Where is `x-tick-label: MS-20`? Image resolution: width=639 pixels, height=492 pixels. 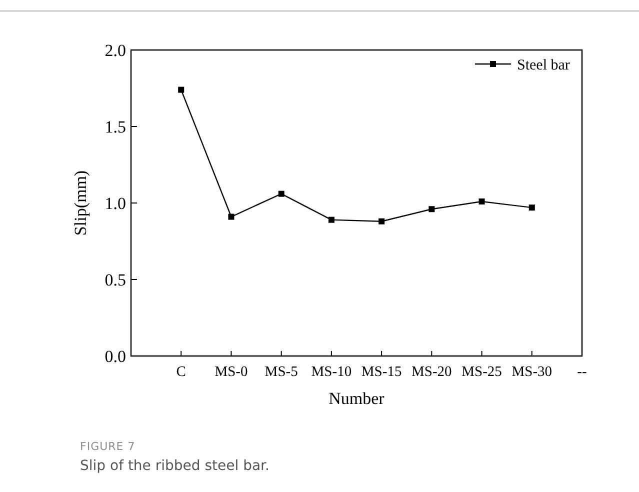 x-tick-label: MS-20 is located at coordinates (432, 372).